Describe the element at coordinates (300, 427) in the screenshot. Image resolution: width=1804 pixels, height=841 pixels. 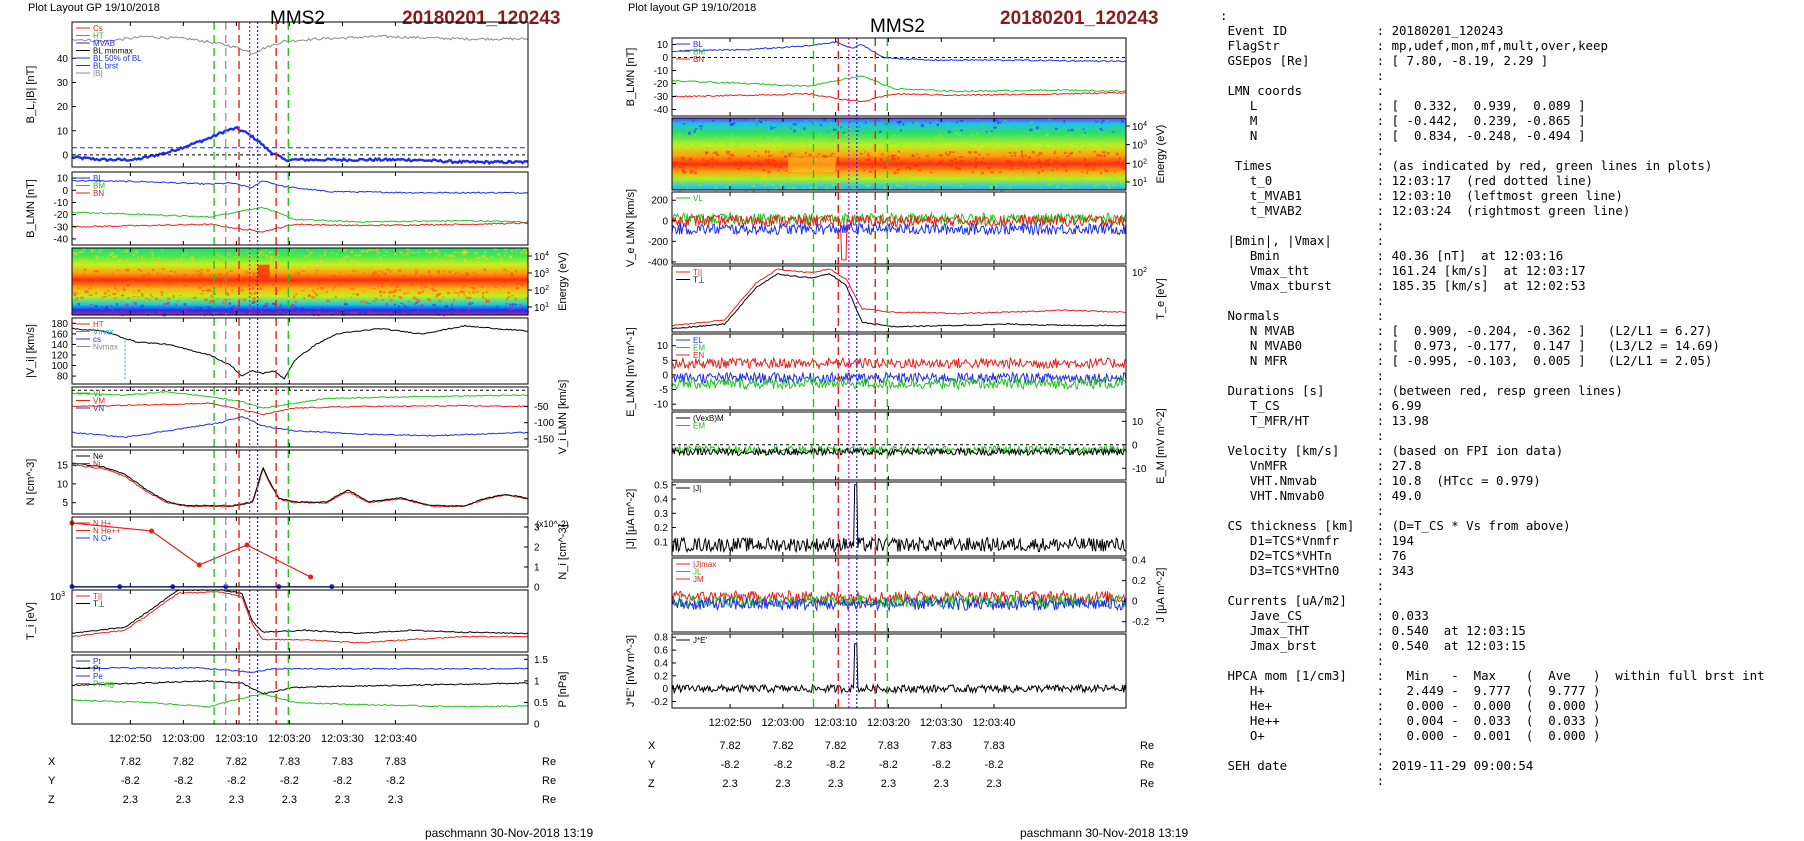
I see `series-vn` at that location.